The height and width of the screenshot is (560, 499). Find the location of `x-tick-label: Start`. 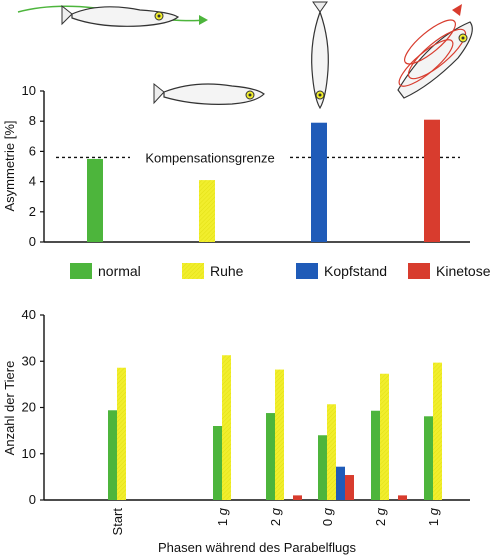

x-tick-label: Start is located at coordinates (117, 522).